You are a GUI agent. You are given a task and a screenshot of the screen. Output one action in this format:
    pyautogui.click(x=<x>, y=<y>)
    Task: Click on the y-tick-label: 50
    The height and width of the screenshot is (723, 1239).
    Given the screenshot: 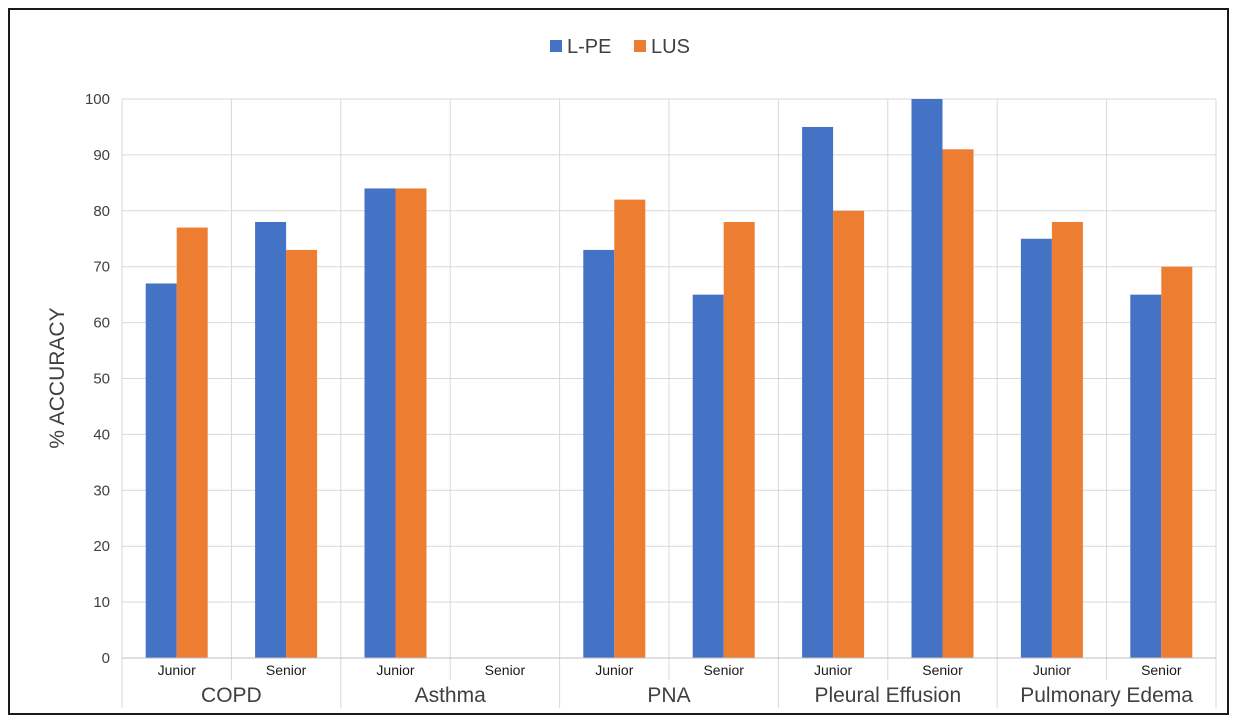 What is the action you would take?
    pyautogui.click(x=101, y=379)
    